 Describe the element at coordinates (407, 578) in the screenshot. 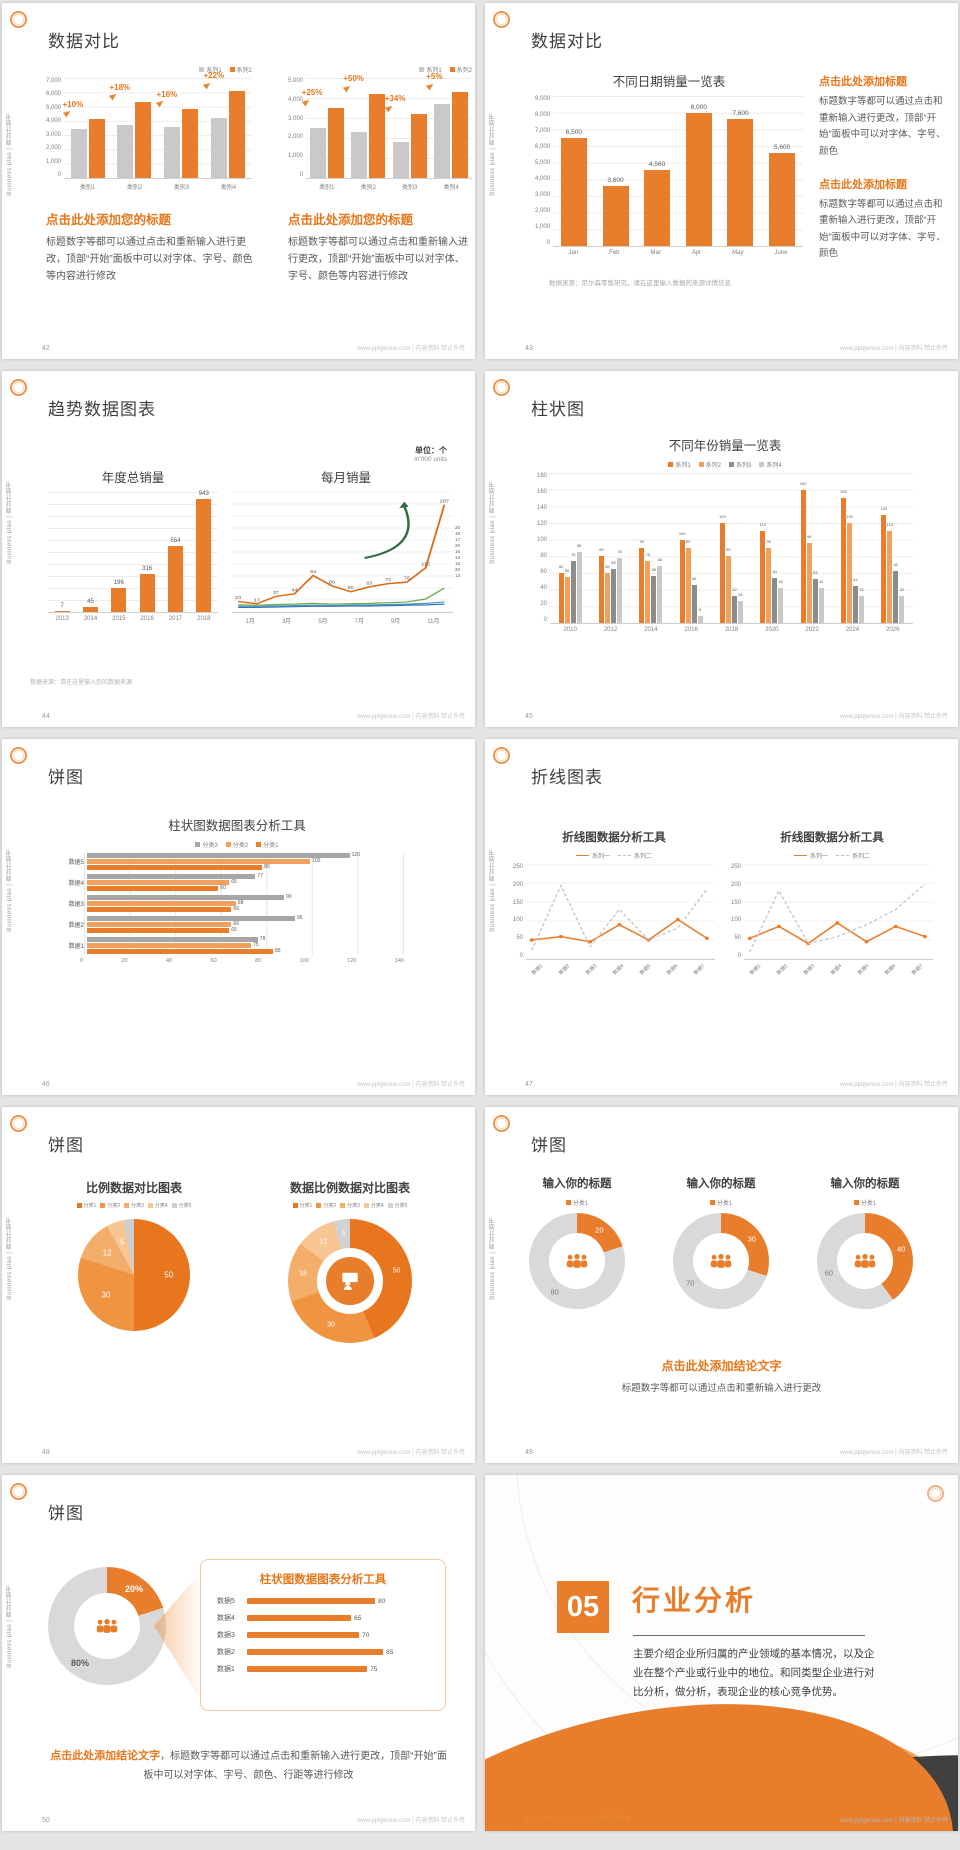

I see `svg-text: 76` at that location.